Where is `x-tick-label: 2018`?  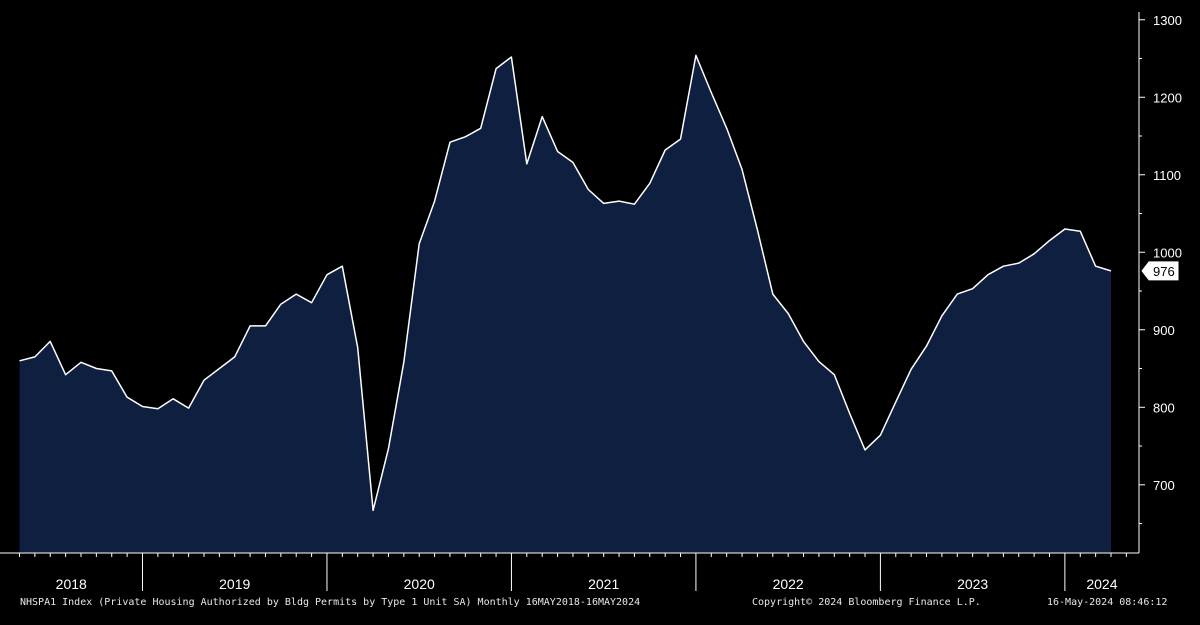 x-tick-label: 2018 is located at coordinates (71, 584).